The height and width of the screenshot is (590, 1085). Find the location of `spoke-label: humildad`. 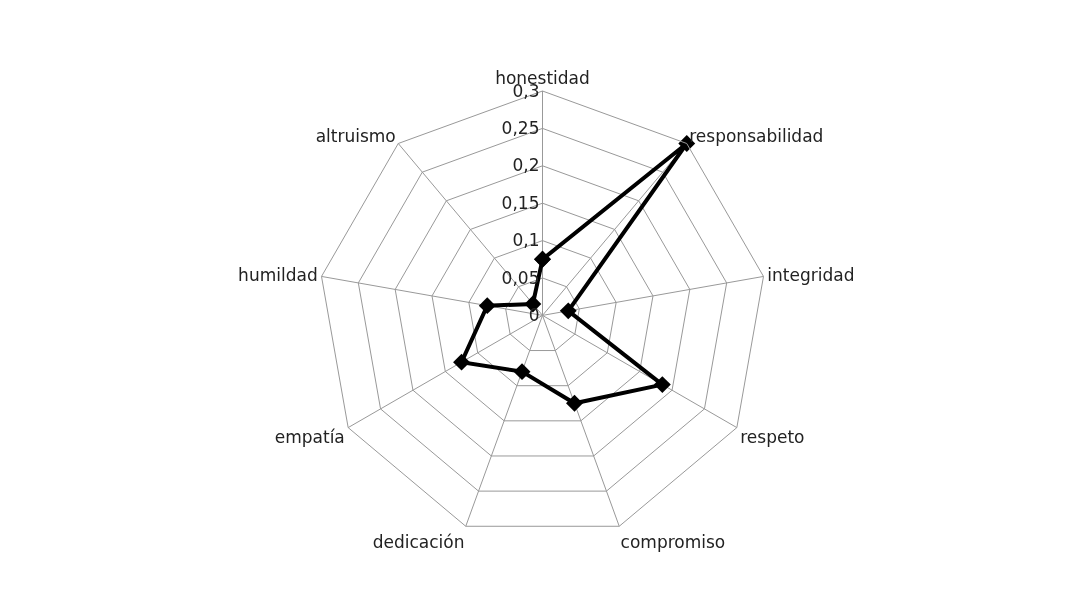

spoke-label: humildad is located at coordinates (278, 275).